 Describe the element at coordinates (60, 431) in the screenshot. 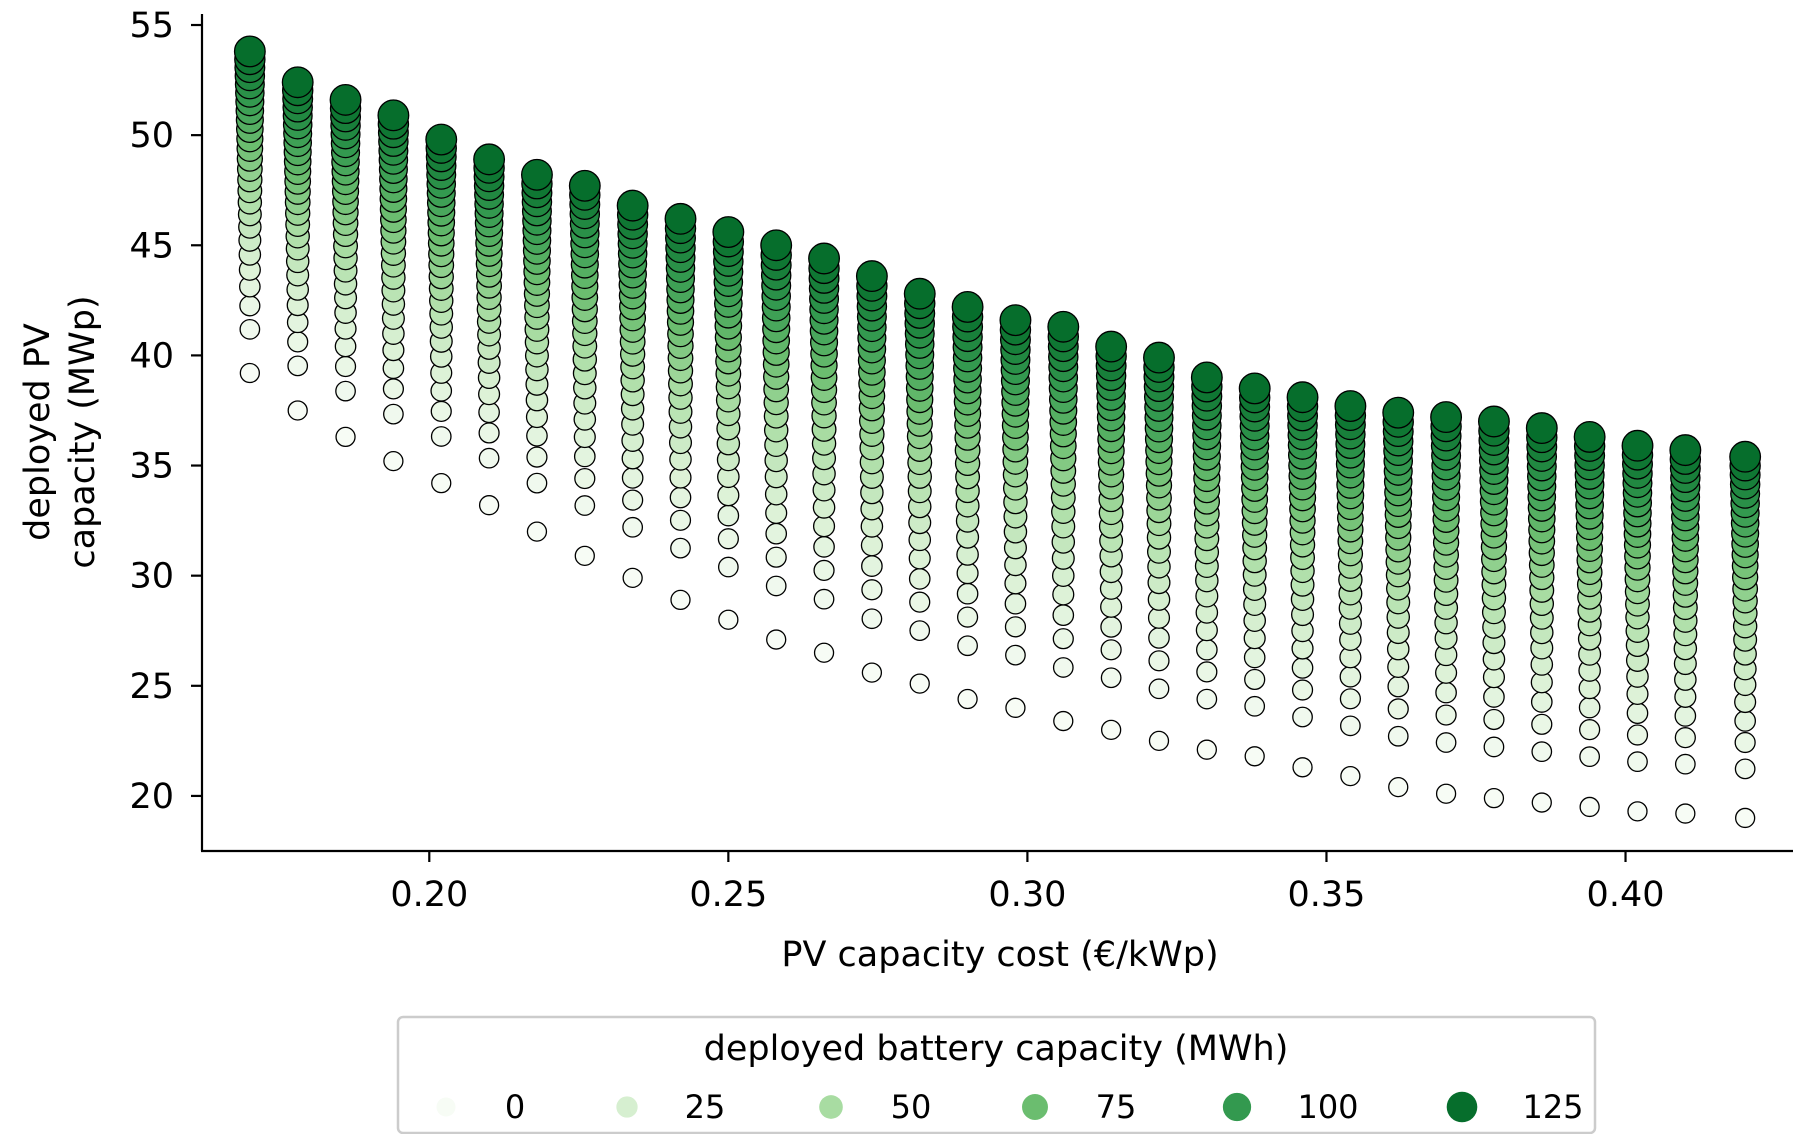

I see `y-axis-label: deployed PV capacity (MWp)` at that location.